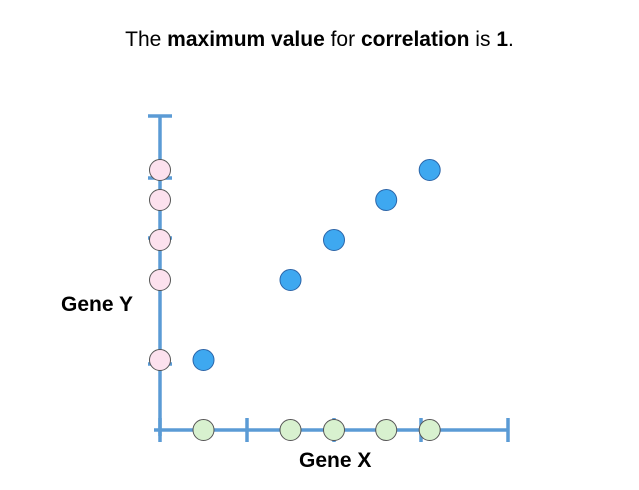 The width and height of the screenshot is (639, 490). What do you see at coordinates (146, 39) in the screenshot?
I see `headline-prefix: The` at bounding box center [146, 39].